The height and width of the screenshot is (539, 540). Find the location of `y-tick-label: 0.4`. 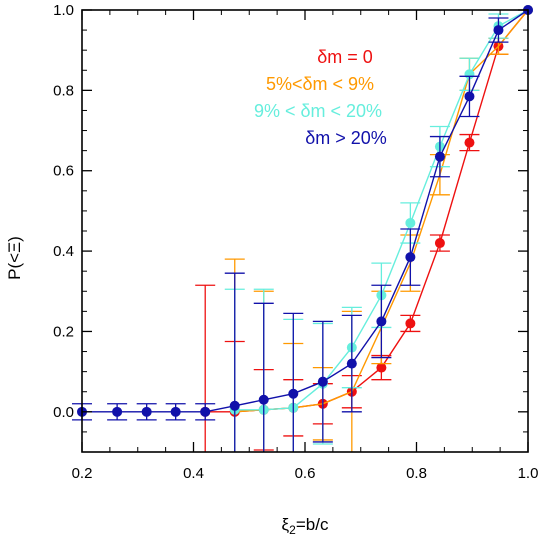

y-tick-label: 0.4 is located at coordinates (63, 251).